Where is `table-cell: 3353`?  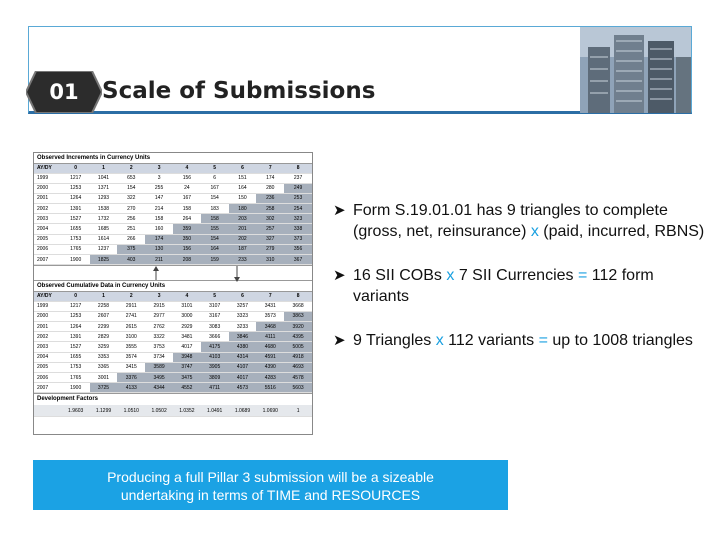 table-cell: 3353 is located at coordinates (103, 357).